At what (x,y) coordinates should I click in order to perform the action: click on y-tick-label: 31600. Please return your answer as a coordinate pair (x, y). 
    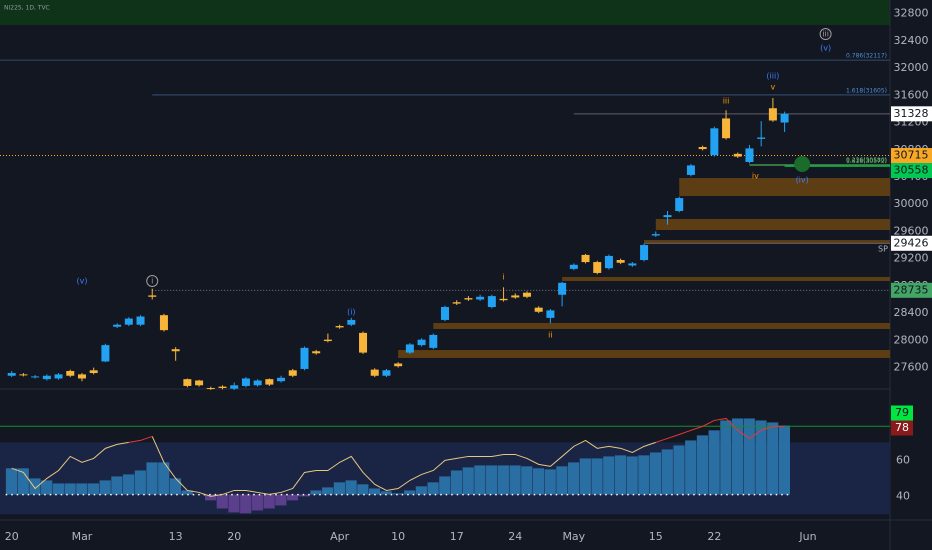
    Looking at the image, I should click on (911, 94).